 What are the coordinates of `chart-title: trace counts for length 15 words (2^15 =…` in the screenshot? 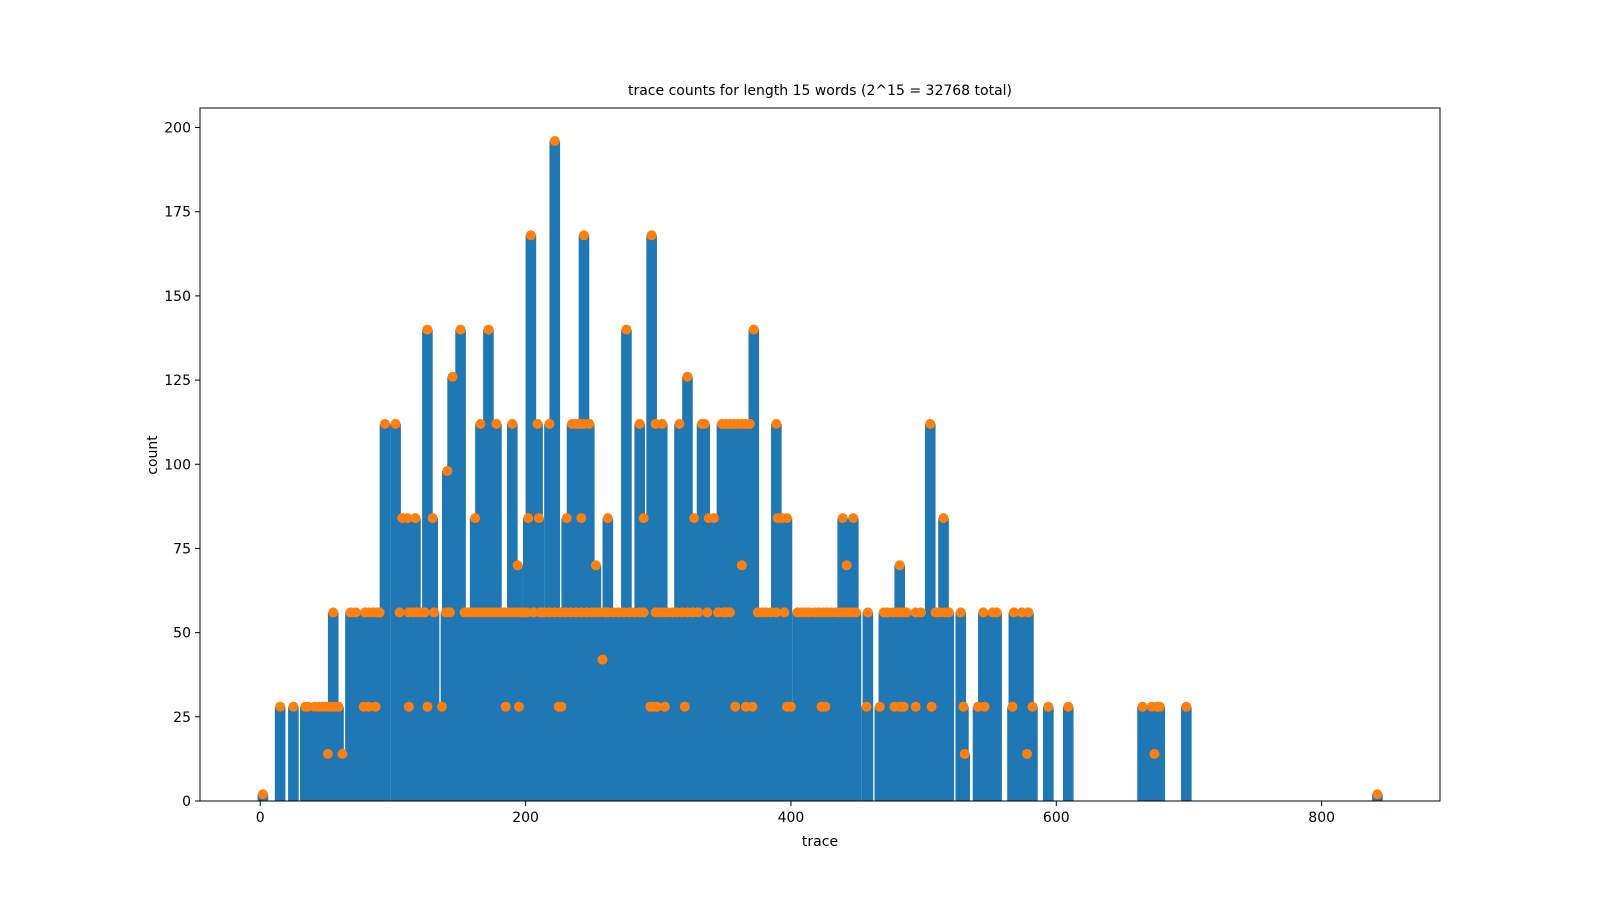 It's located at (820, 91).